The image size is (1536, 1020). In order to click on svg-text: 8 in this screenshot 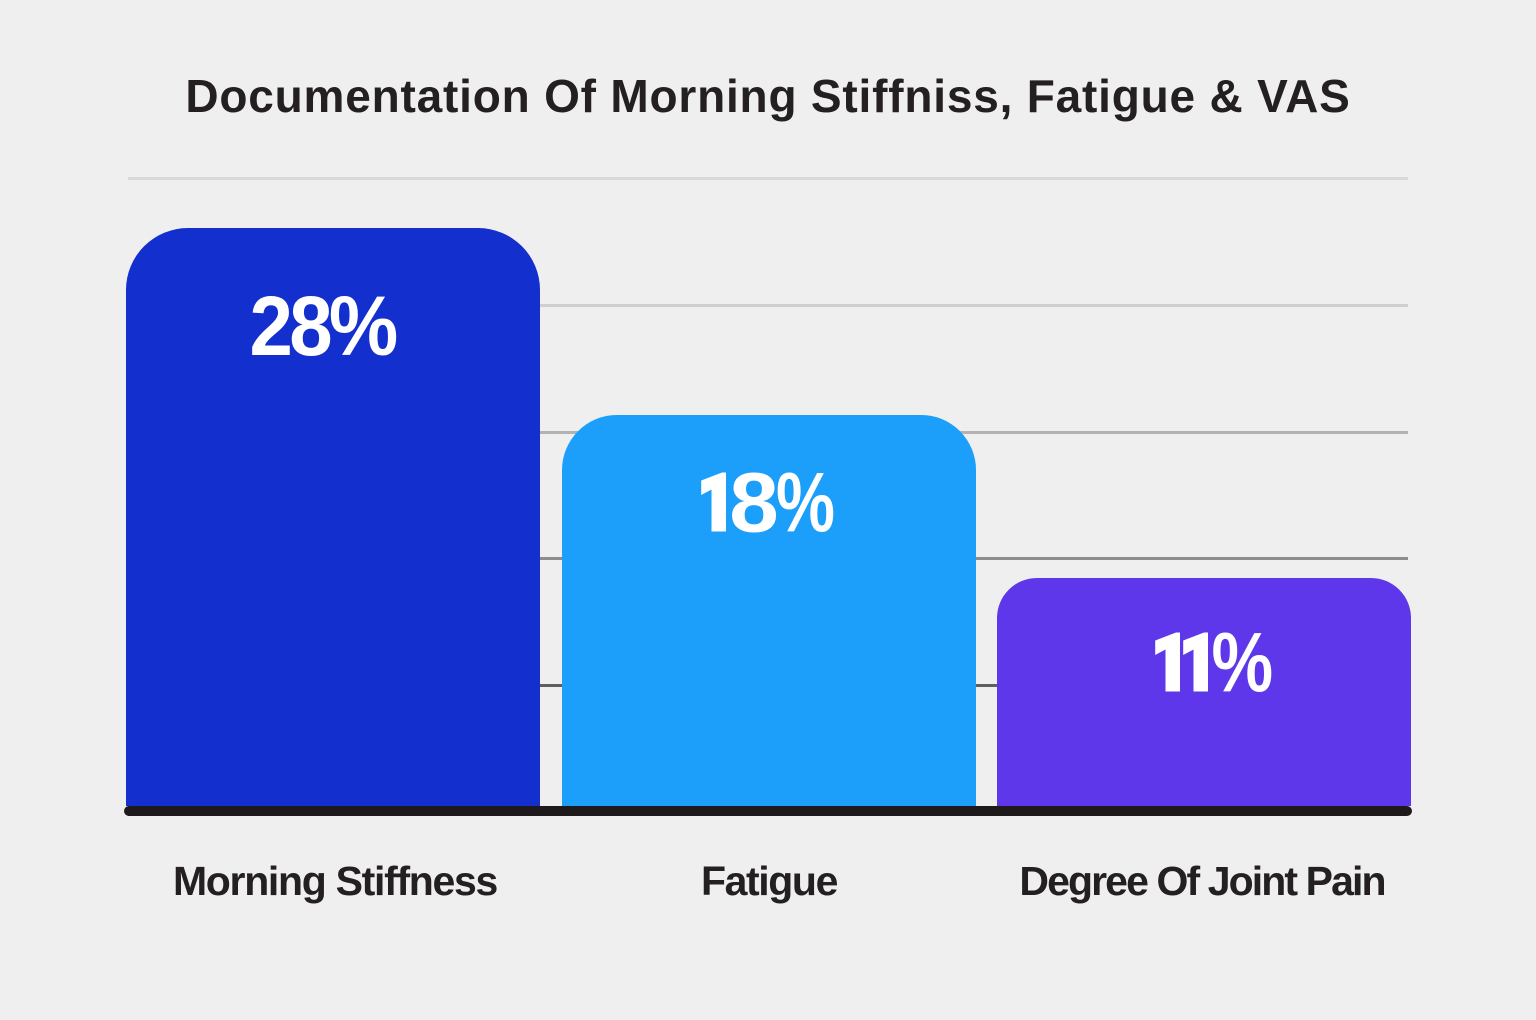, I will do `click(754, 507)`.